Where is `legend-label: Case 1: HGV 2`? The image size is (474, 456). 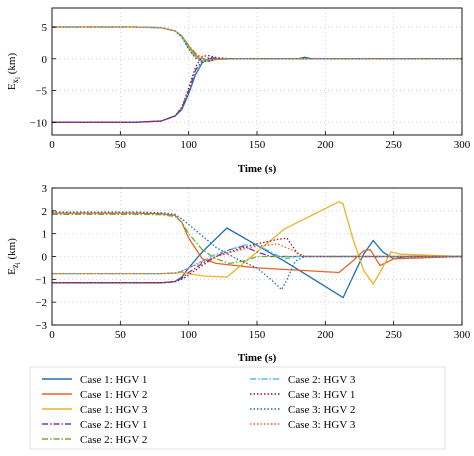 legend-label: Case 1: HGV 2 is located at coordinates (113, 395).